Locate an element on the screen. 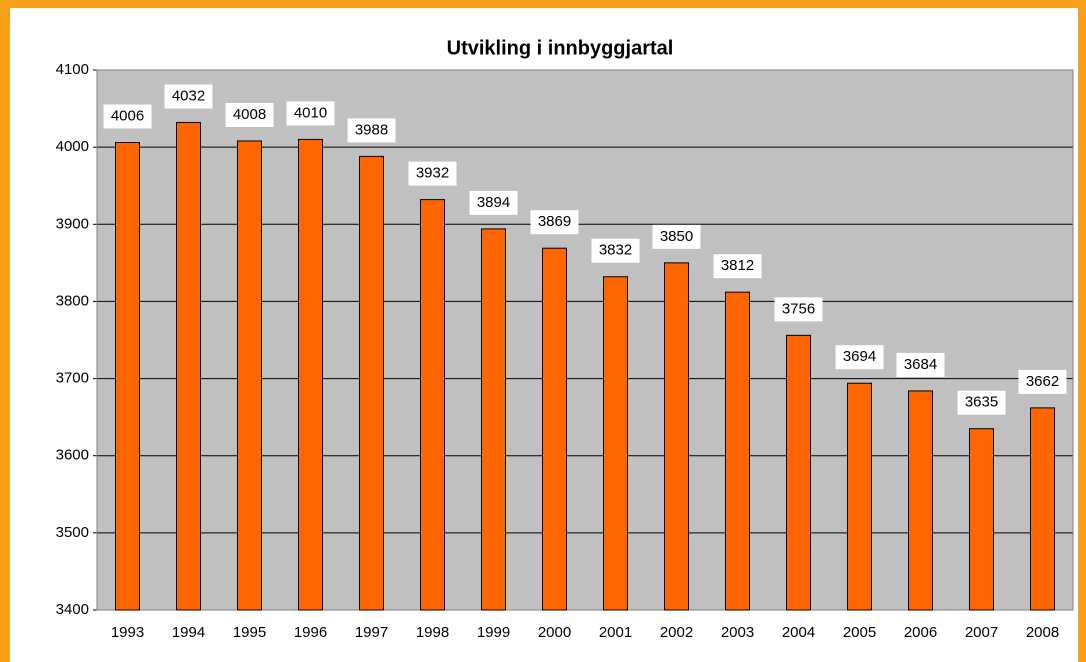 This screenshot has height=662, width=1086. data-label: 4010 is located at coordinates (310, 112).